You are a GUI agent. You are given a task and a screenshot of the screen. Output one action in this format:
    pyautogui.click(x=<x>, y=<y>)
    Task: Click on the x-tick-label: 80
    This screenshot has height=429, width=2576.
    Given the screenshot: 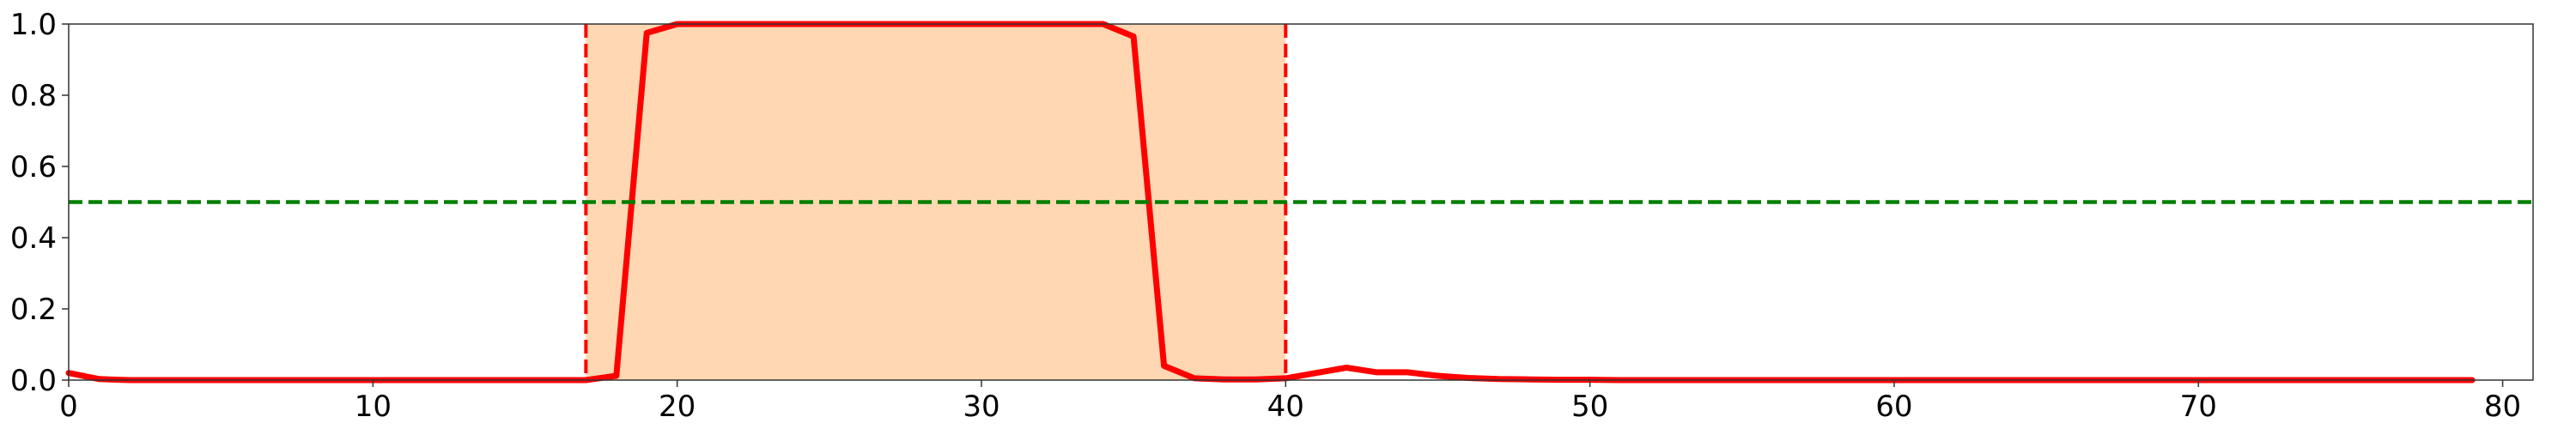 What is the action you would take?
    pyautogui.click(x=2502, y=407)
    